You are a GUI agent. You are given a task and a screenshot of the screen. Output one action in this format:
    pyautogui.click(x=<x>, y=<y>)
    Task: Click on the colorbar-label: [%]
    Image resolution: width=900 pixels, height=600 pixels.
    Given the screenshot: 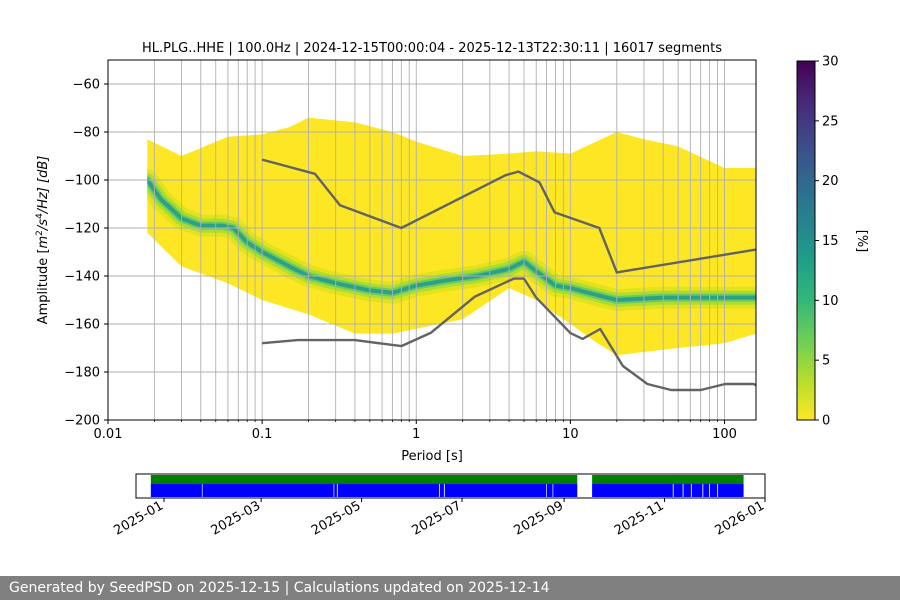 What is the action you would take?
    pyautogui.click(x=861, y=241)
    